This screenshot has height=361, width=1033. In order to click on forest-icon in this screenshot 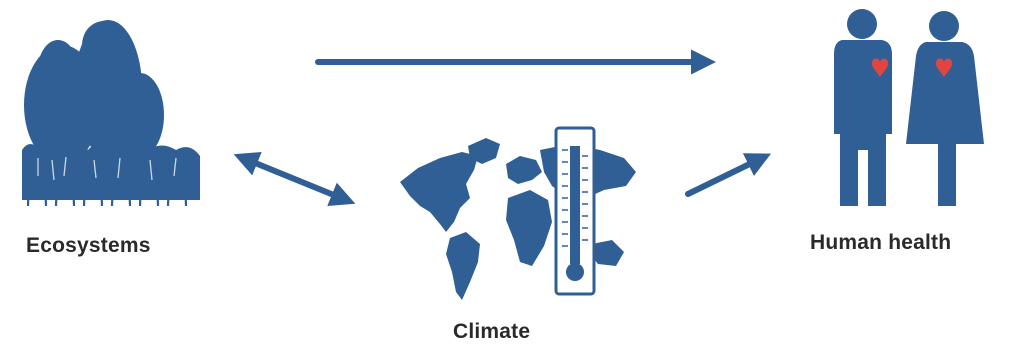, I will do `click(111, 113)`.